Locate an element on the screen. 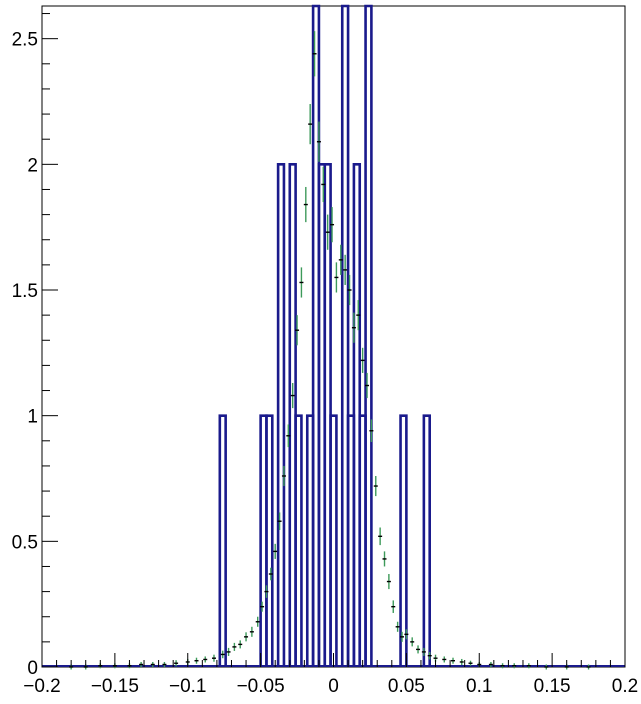 The height and width of the screenshot is (704, 641). x-tick-label: 0.2 is located at coordinates (625, 686).